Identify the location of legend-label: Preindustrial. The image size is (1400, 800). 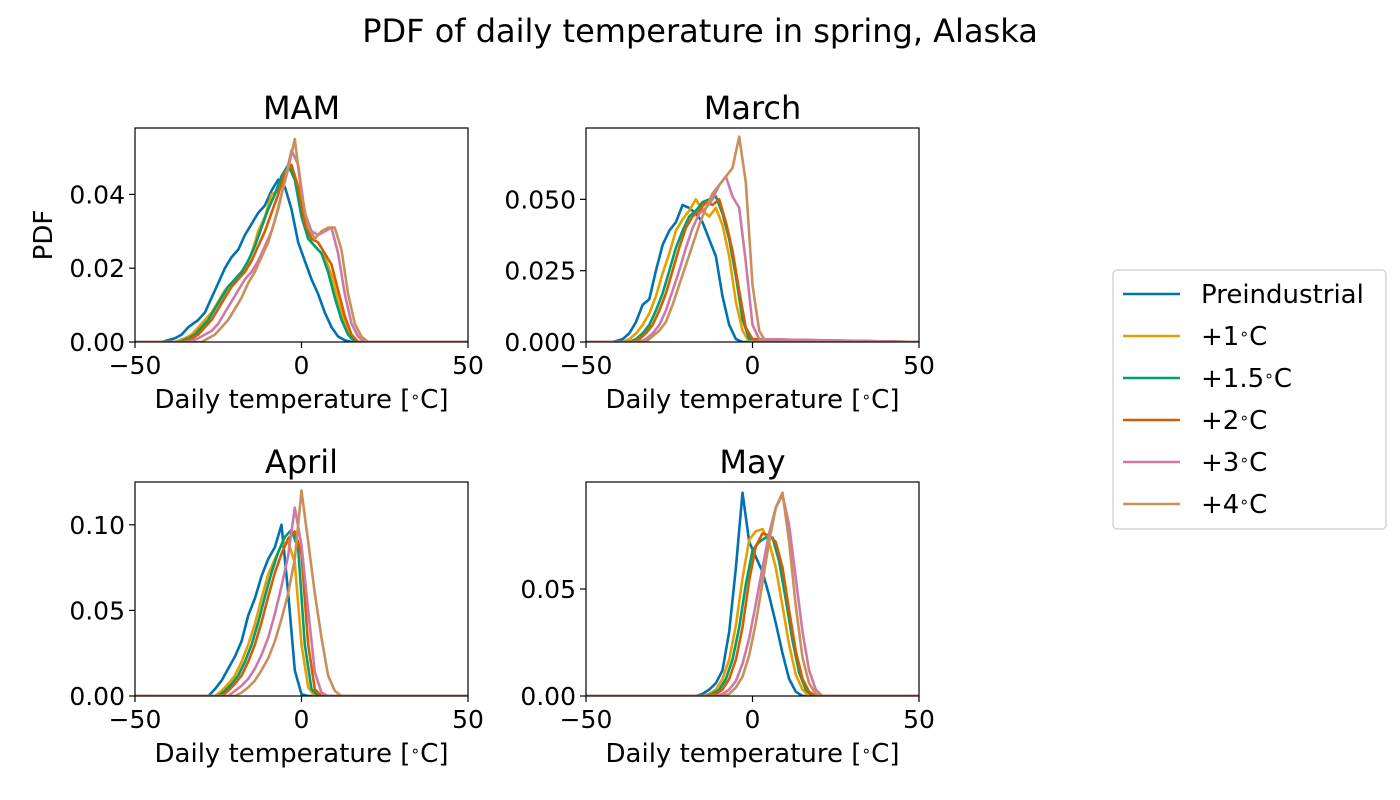
(1282, 295).